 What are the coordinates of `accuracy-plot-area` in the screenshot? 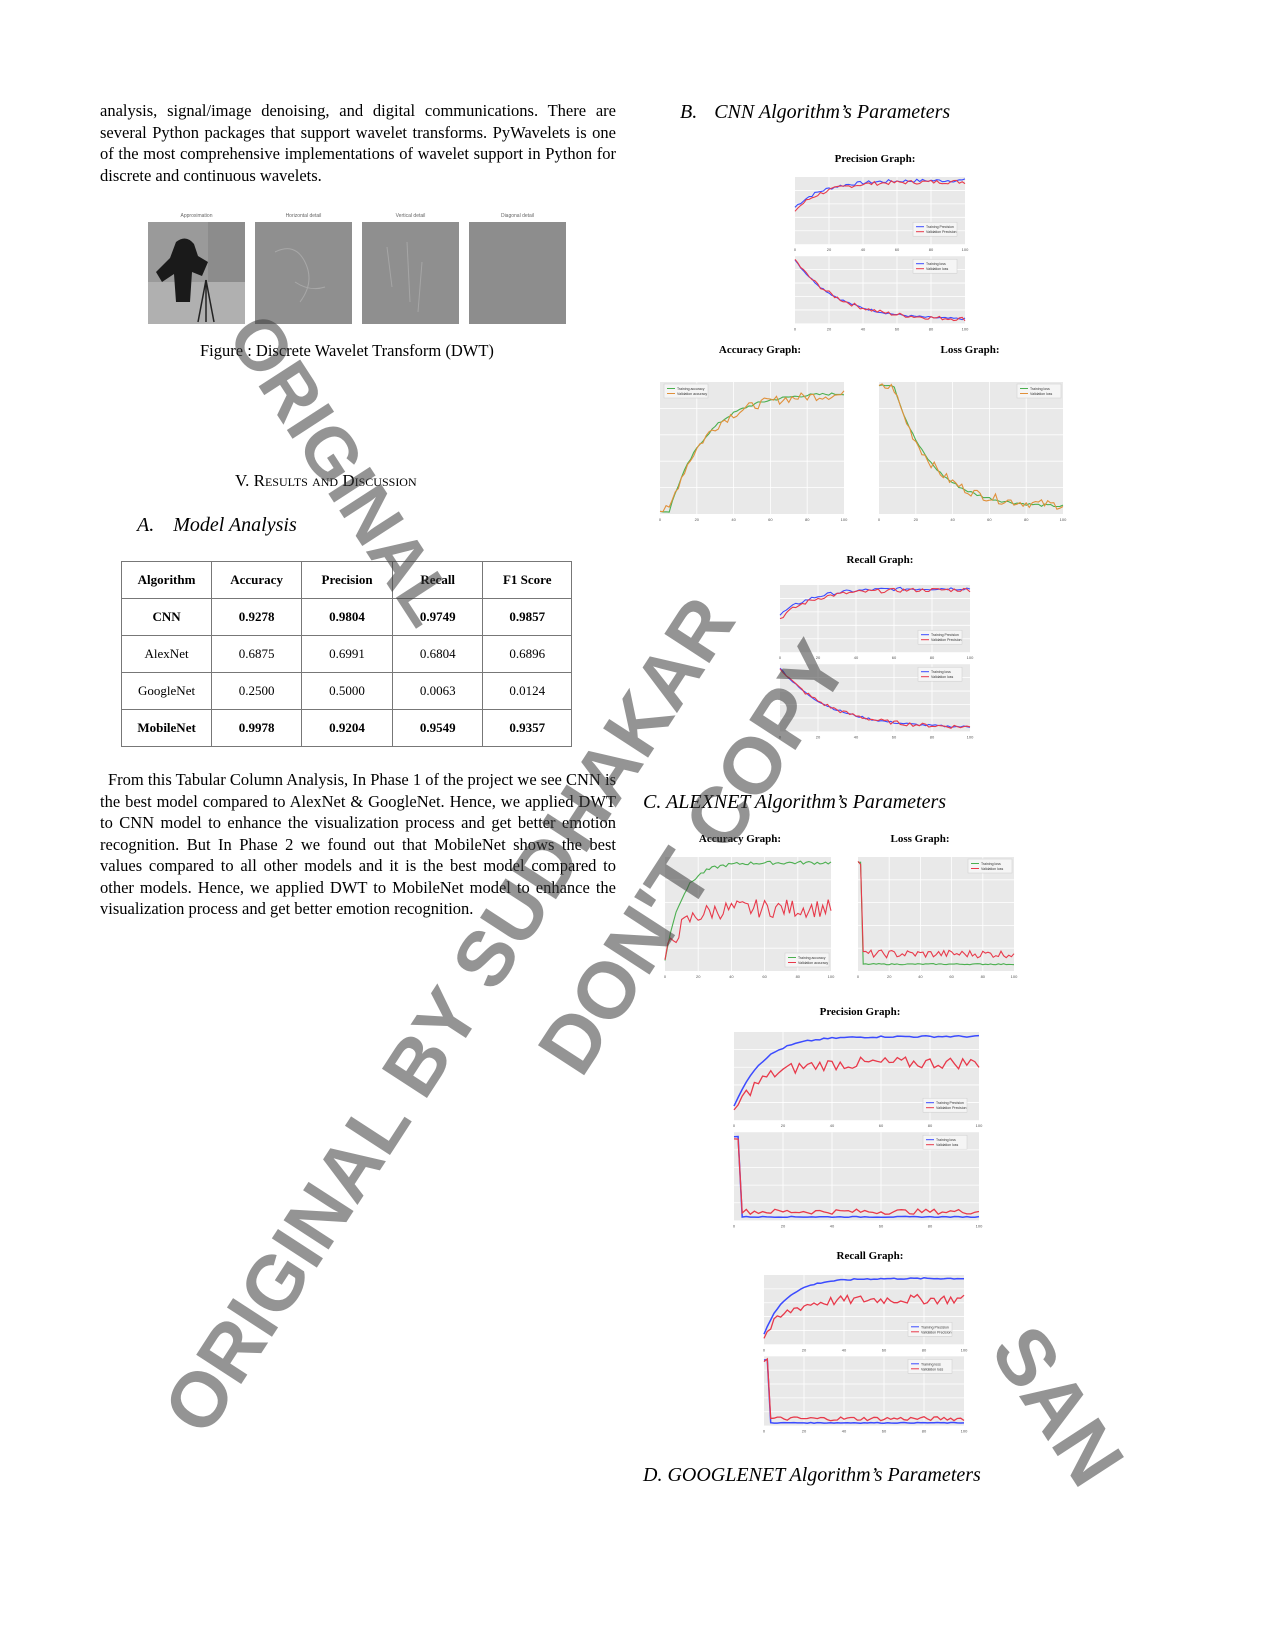 It's located at (752, 448).